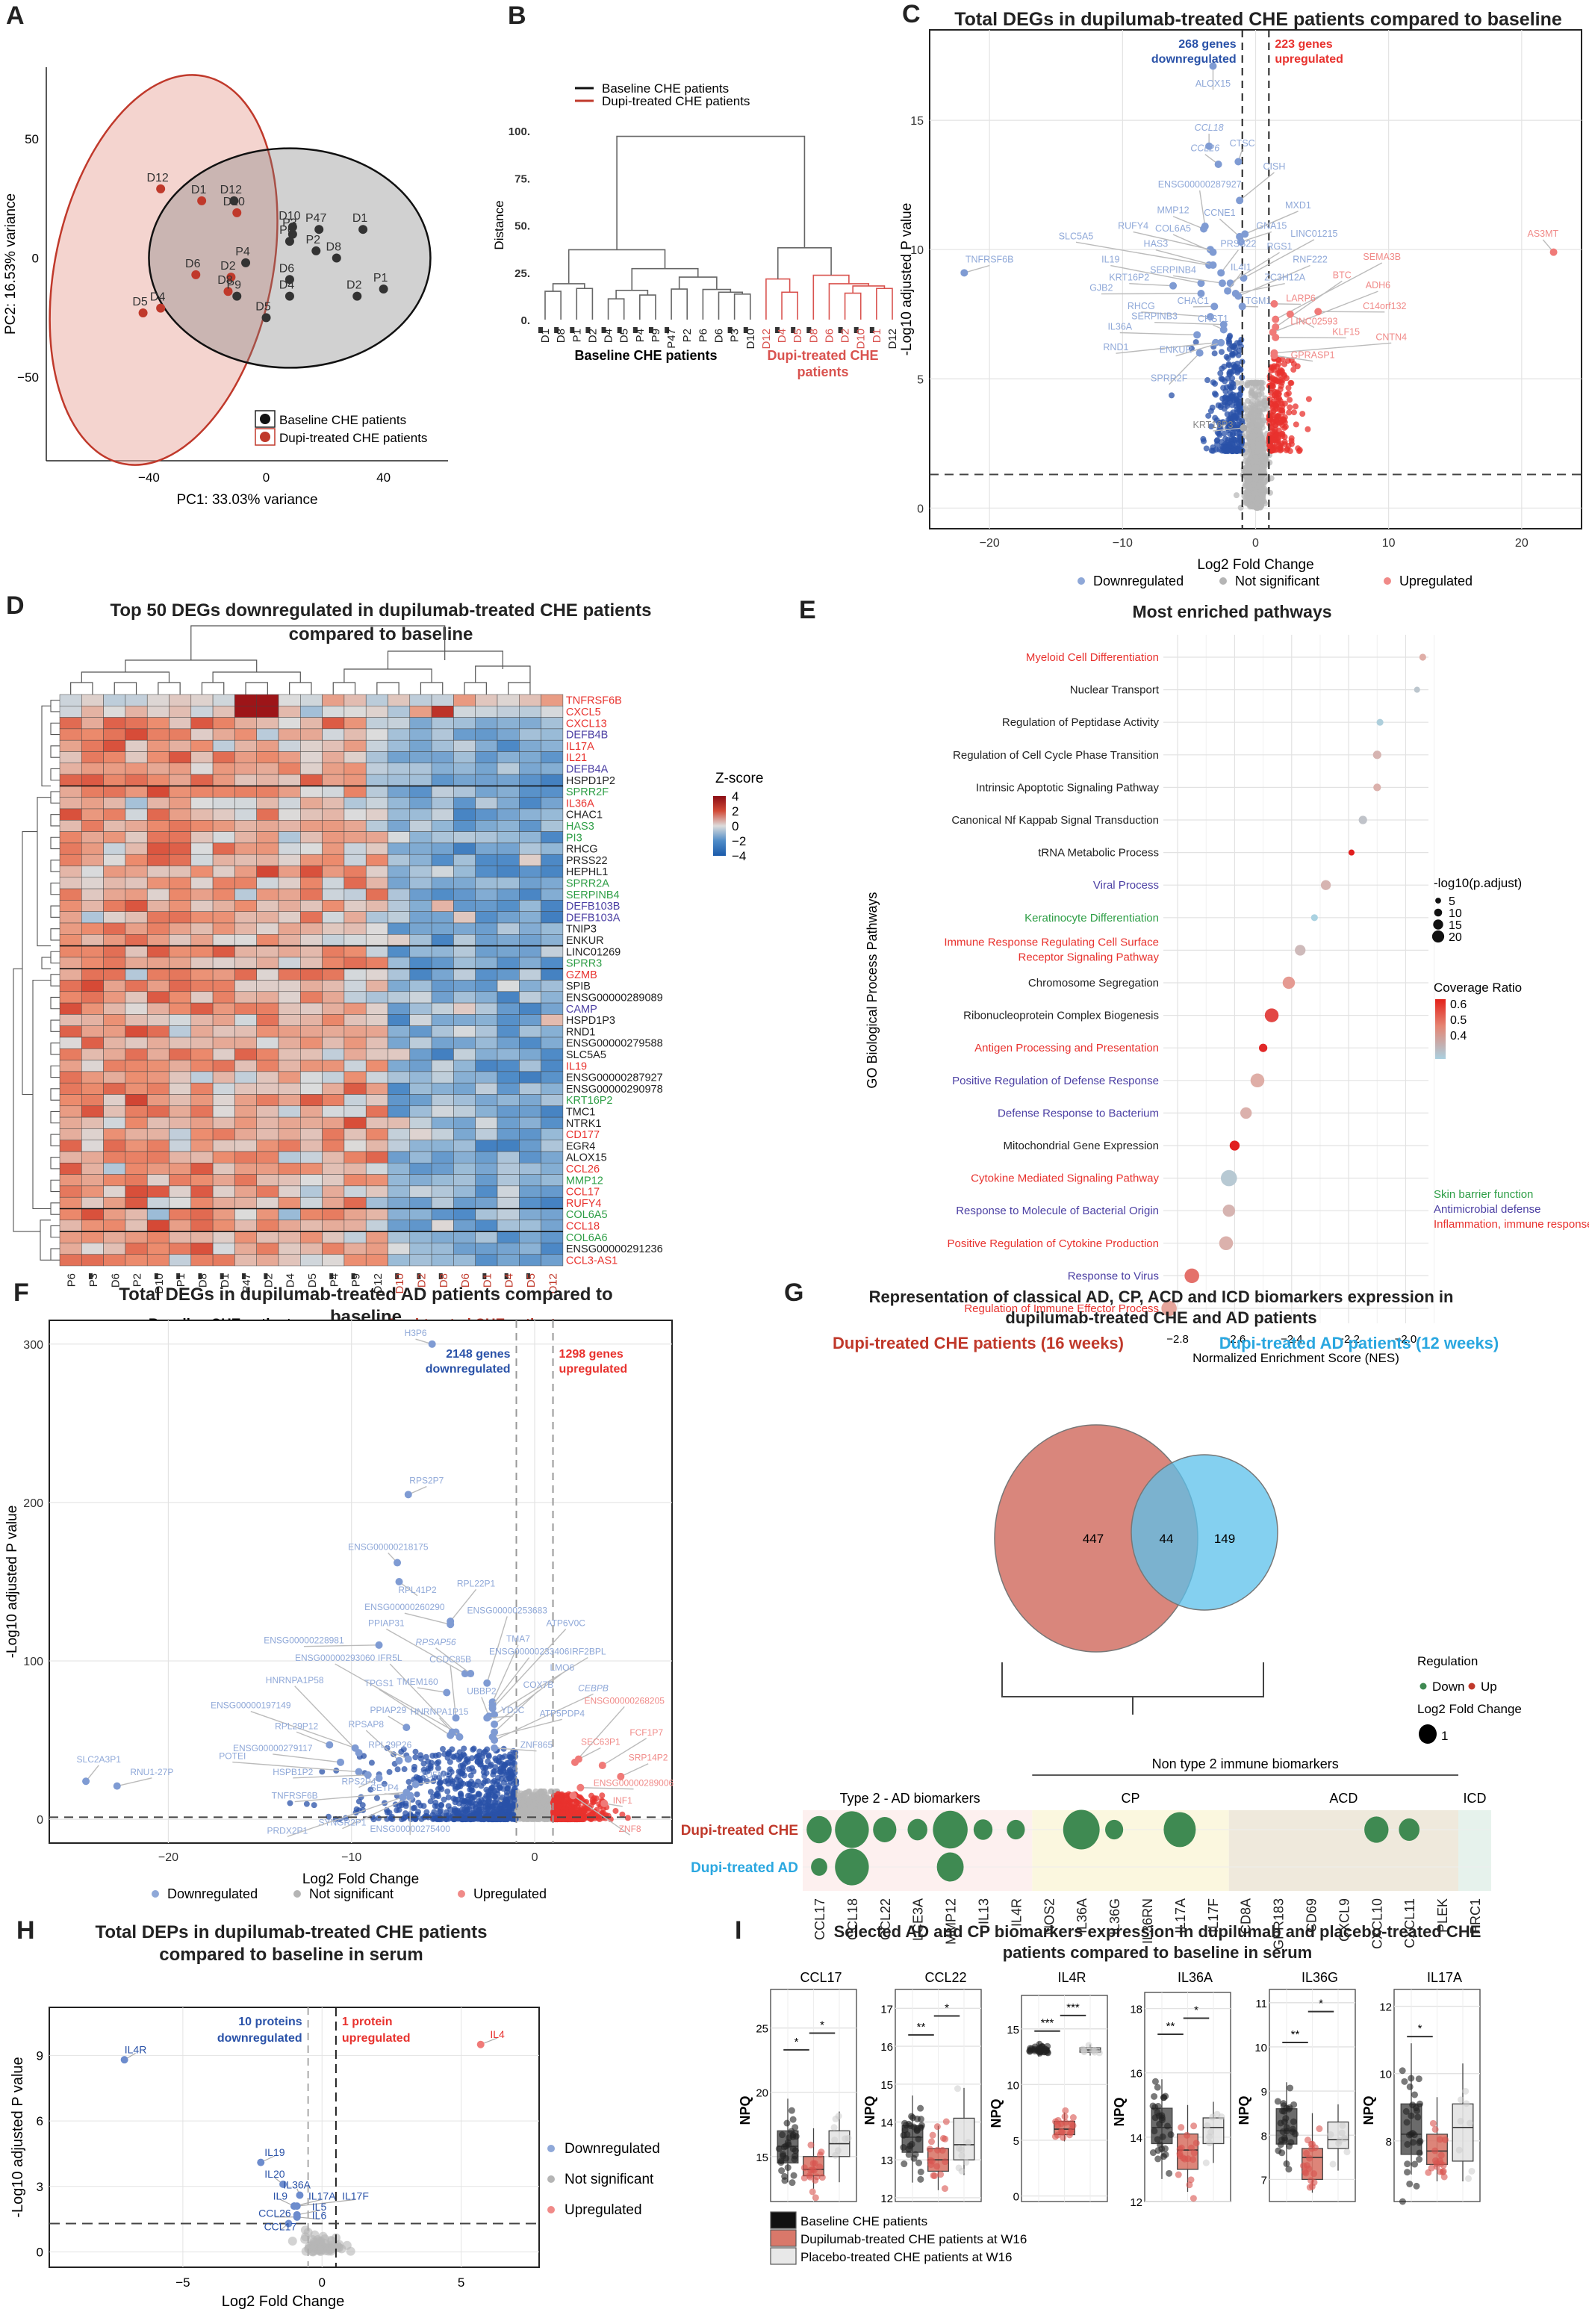 The image size is (1589, 2324). I want to click on column-label: D1, so click(487, 1280).